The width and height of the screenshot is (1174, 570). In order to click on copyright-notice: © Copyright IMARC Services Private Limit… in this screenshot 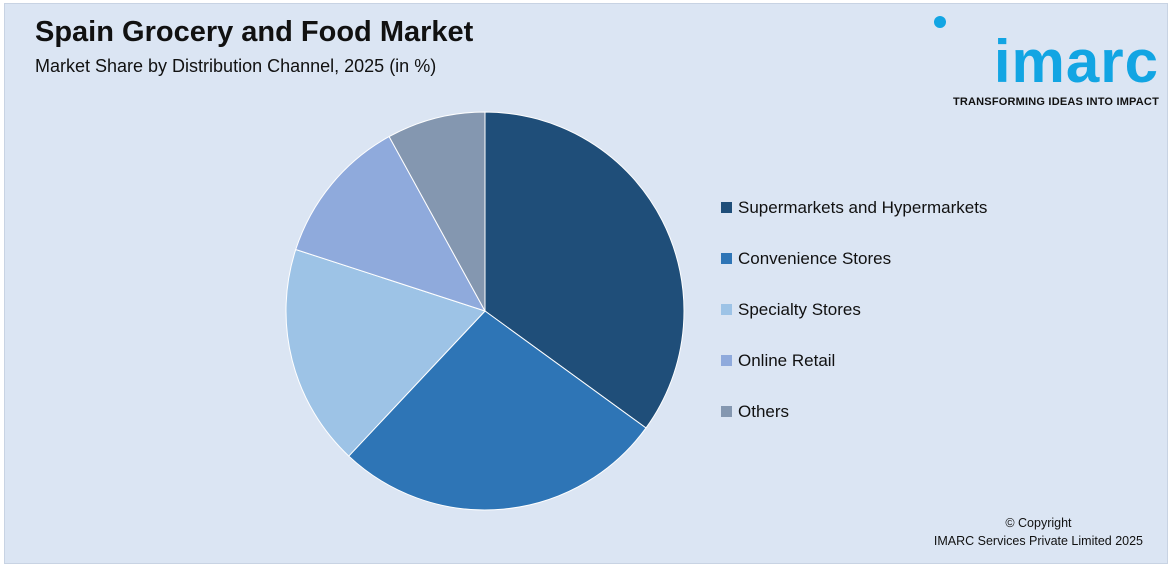, I will do `click(1038, 532)`.